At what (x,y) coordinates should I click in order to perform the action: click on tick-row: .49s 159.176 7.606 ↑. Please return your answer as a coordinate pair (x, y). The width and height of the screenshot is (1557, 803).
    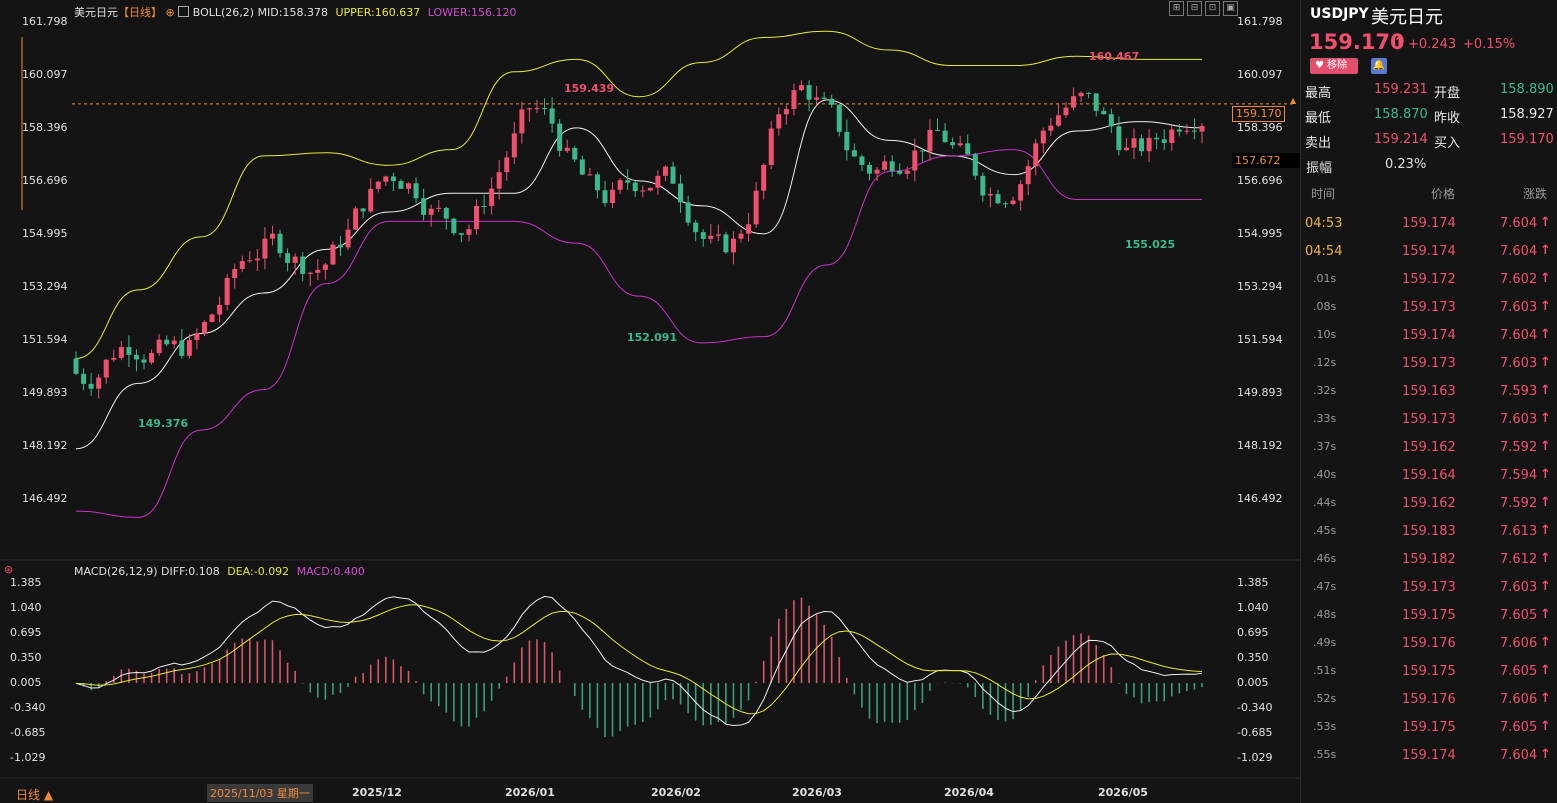
    Looking at the image, I should click on (1429, 644).